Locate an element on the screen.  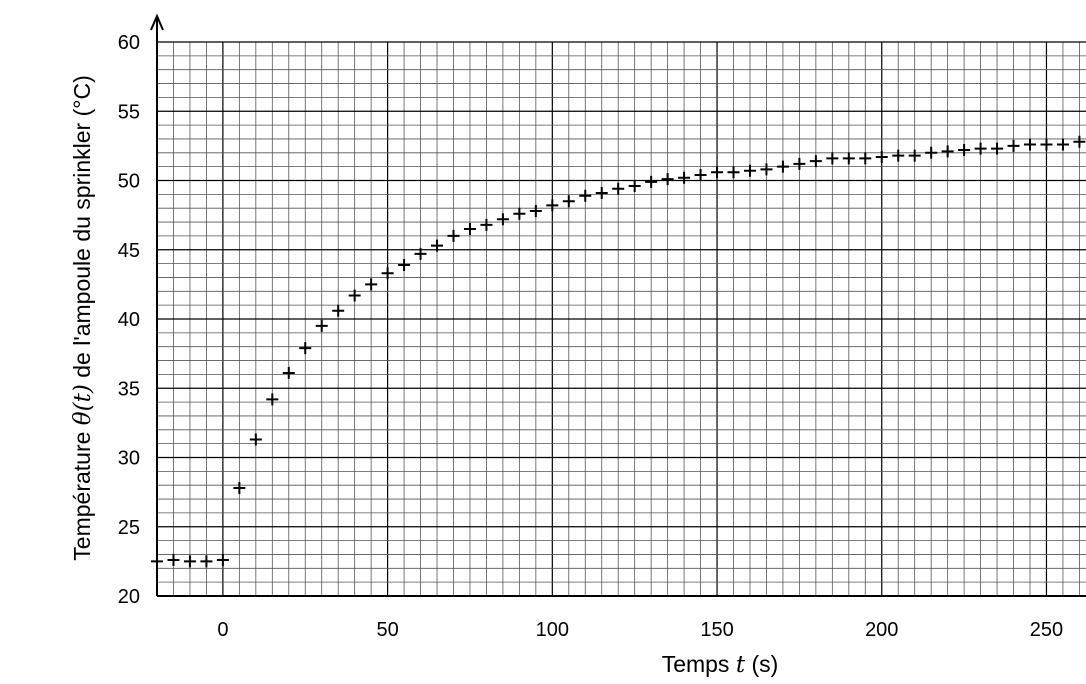
x-tick-label: 50 is located at coordinates (387, 630).